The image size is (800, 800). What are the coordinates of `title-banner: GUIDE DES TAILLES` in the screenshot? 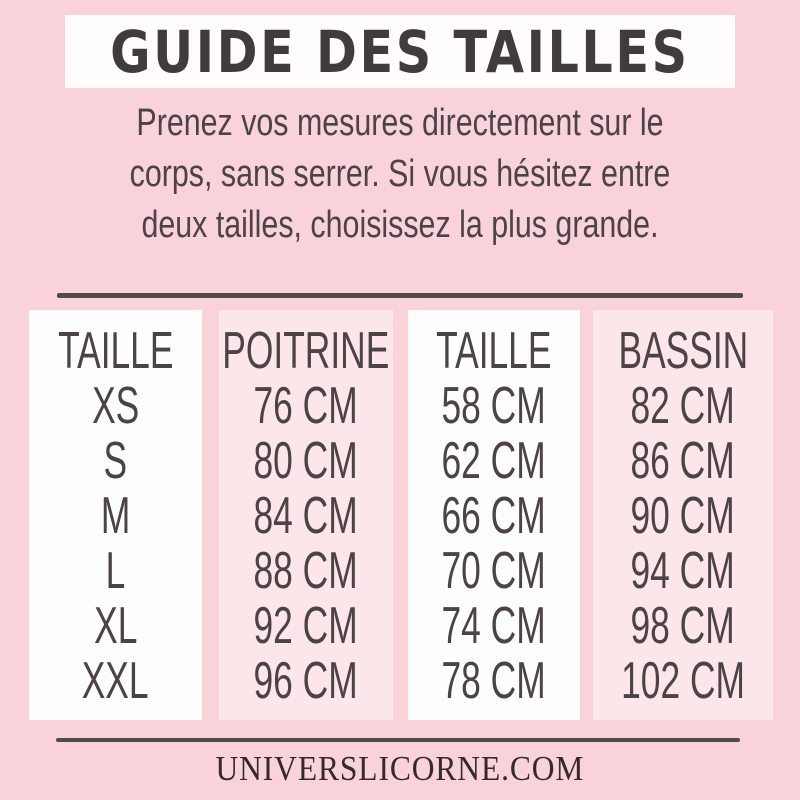 It's located at (400, 51).